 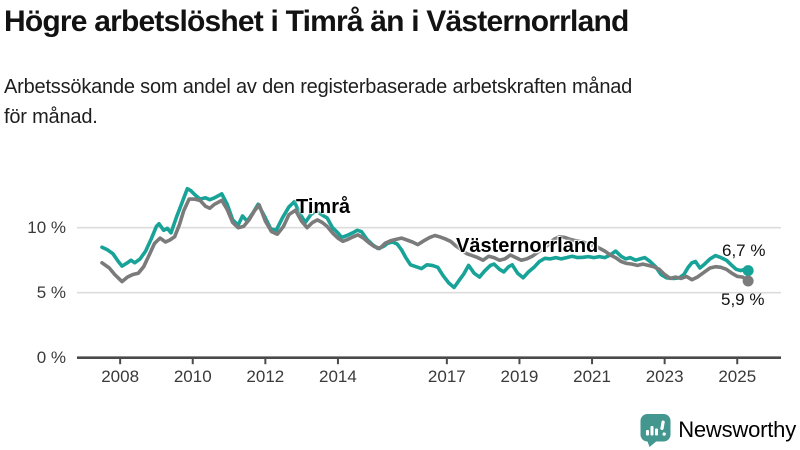 What do you see at coordinates (265, 376) in the screenshot?
I see `x-tick-label-2012: 2012` at bounding box center [265, 376].